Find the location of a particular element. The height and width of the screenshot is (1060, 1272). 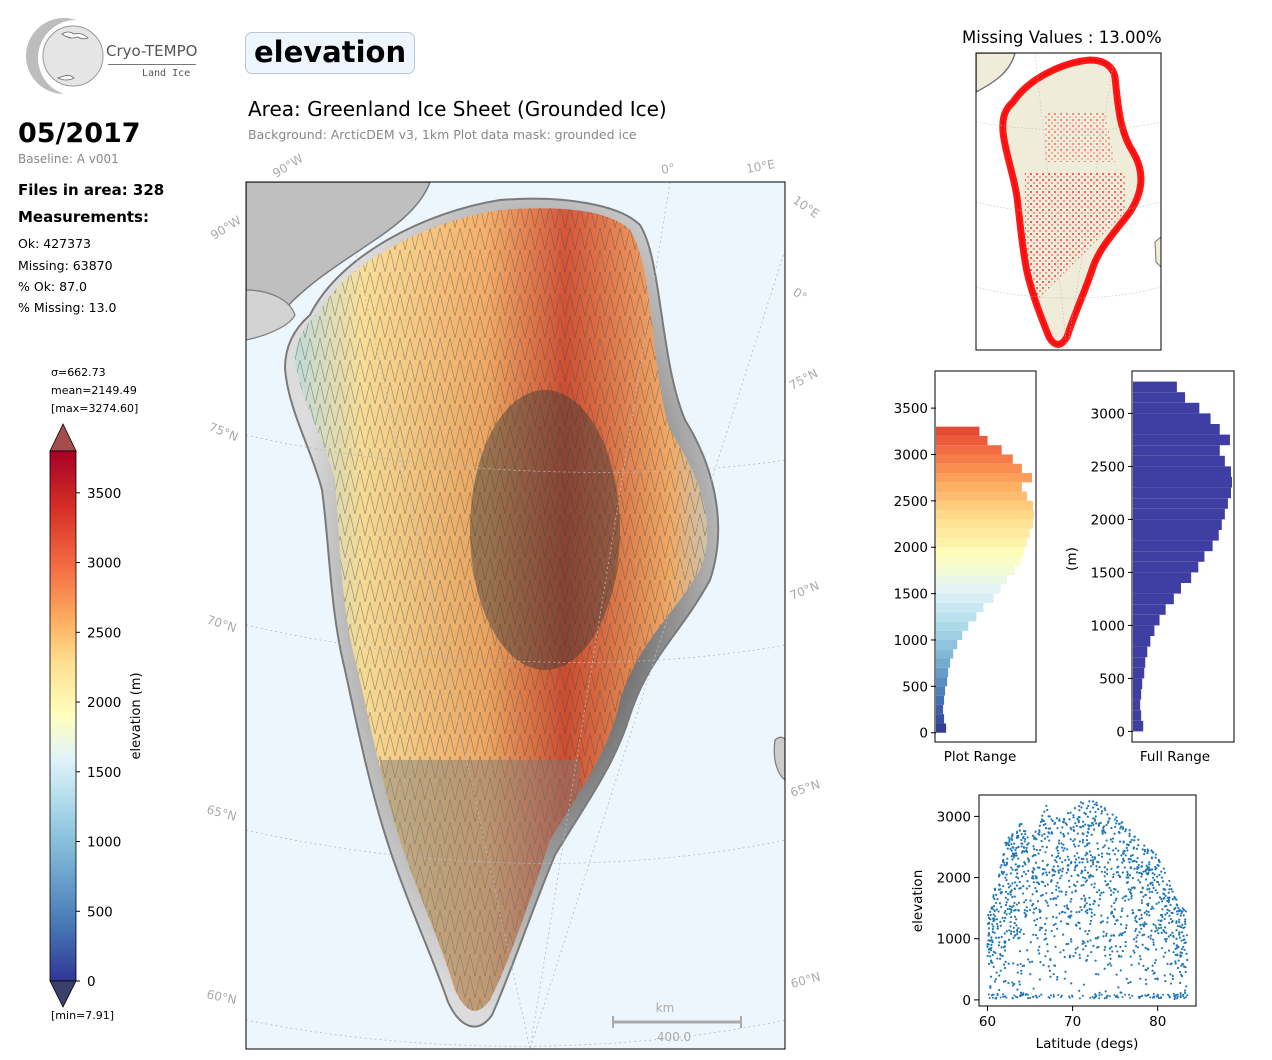

hist-full-range-ytick-label: 500 is located at coordinates (1112, 679).